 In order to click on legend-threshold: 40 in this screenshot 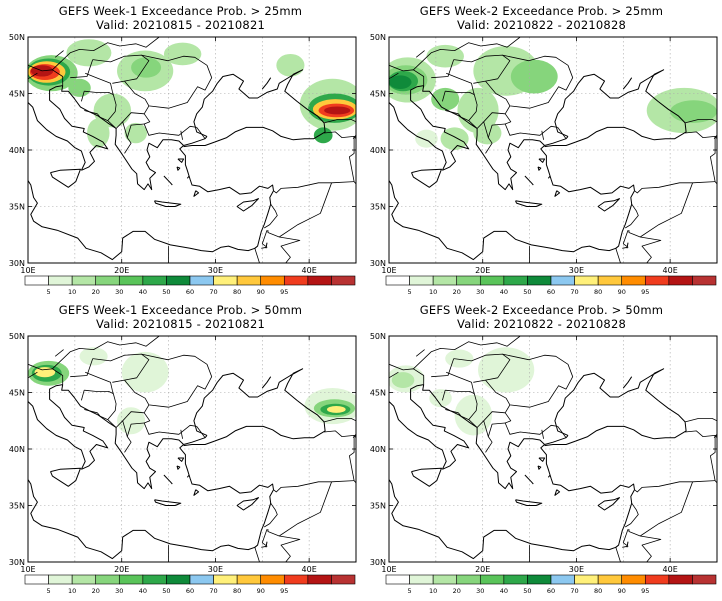, I will do `click(504, 292)`.